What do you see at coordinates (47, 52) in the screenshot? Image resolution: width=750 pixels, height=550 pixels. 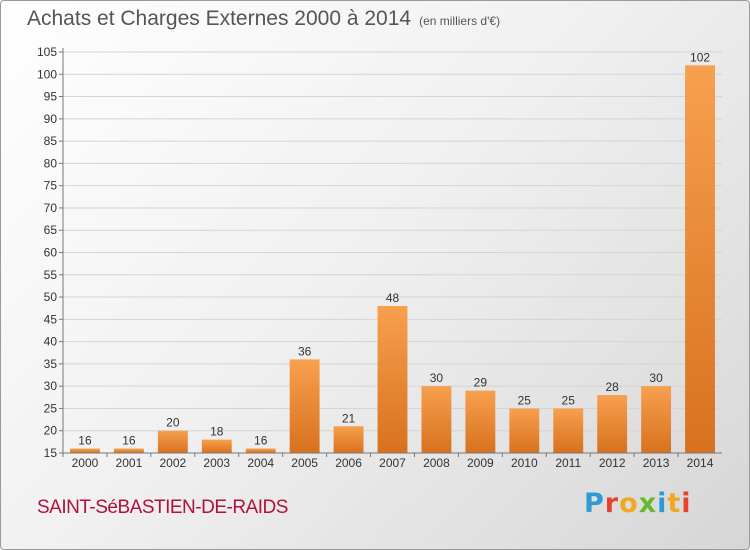 I see `y-tick-label: 105` at bounding box center [47, 52].